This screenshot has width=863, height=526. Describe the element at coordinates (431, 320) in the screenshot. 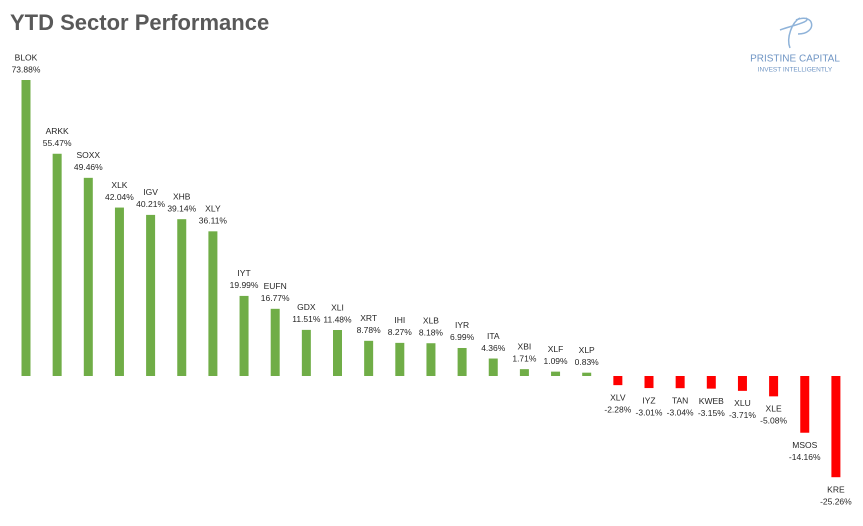

I see `category-label: XLB` at that location.